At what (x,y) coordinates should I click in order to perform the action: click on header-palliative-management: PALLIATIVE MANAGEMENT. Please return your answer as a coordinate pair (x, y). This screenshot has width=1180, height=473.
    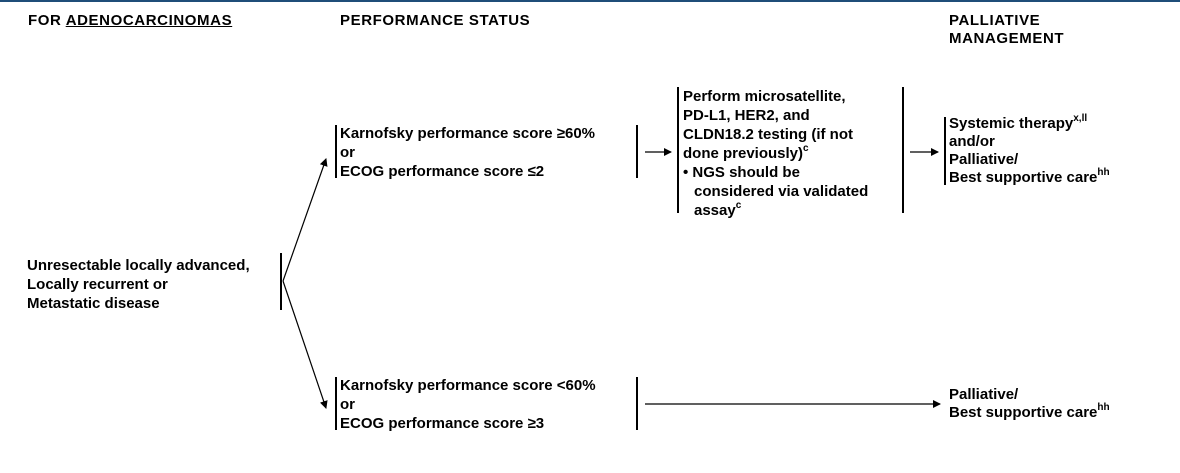
    Looking at the image, I should click on (1006, 30).